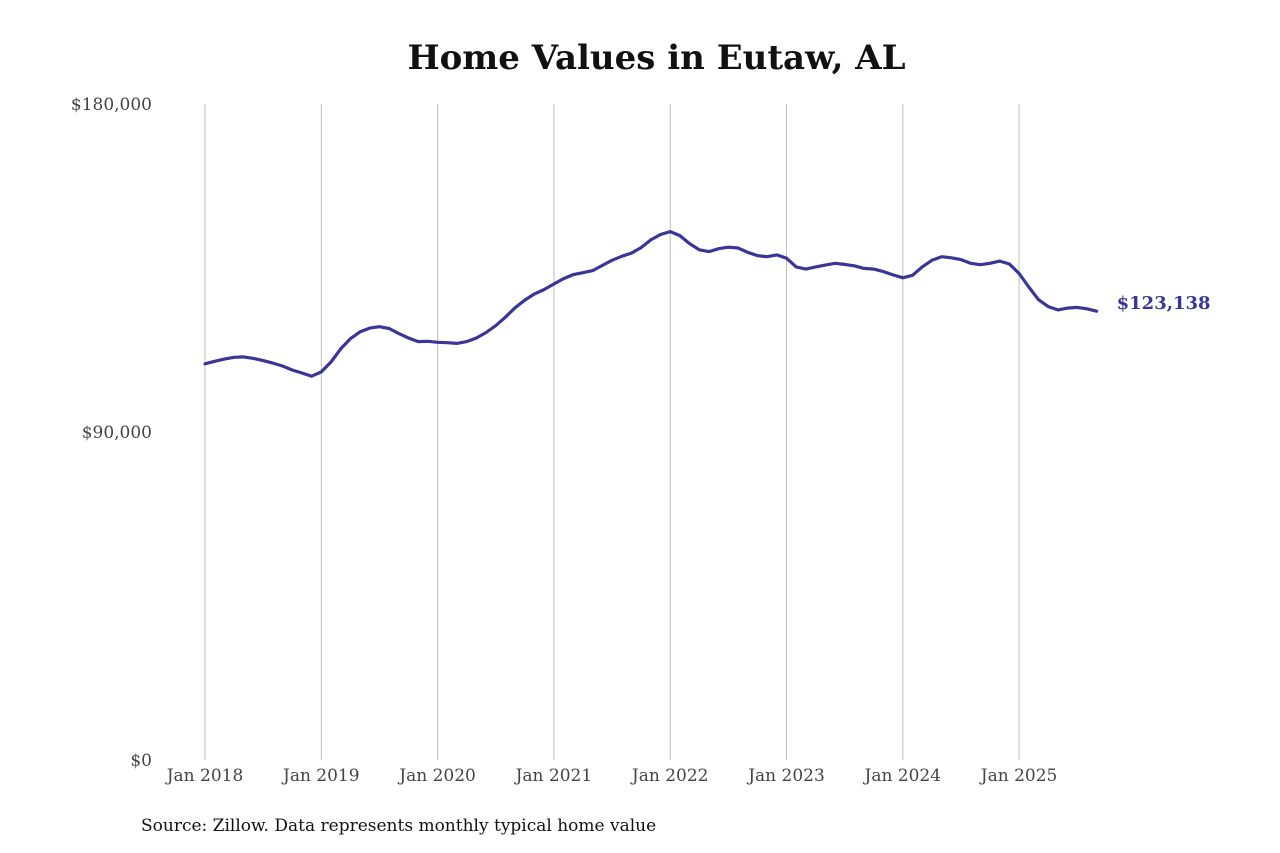  I want to click on y-axis-tick-labels: $0 $90,000 $180,000, so click(111, 433).